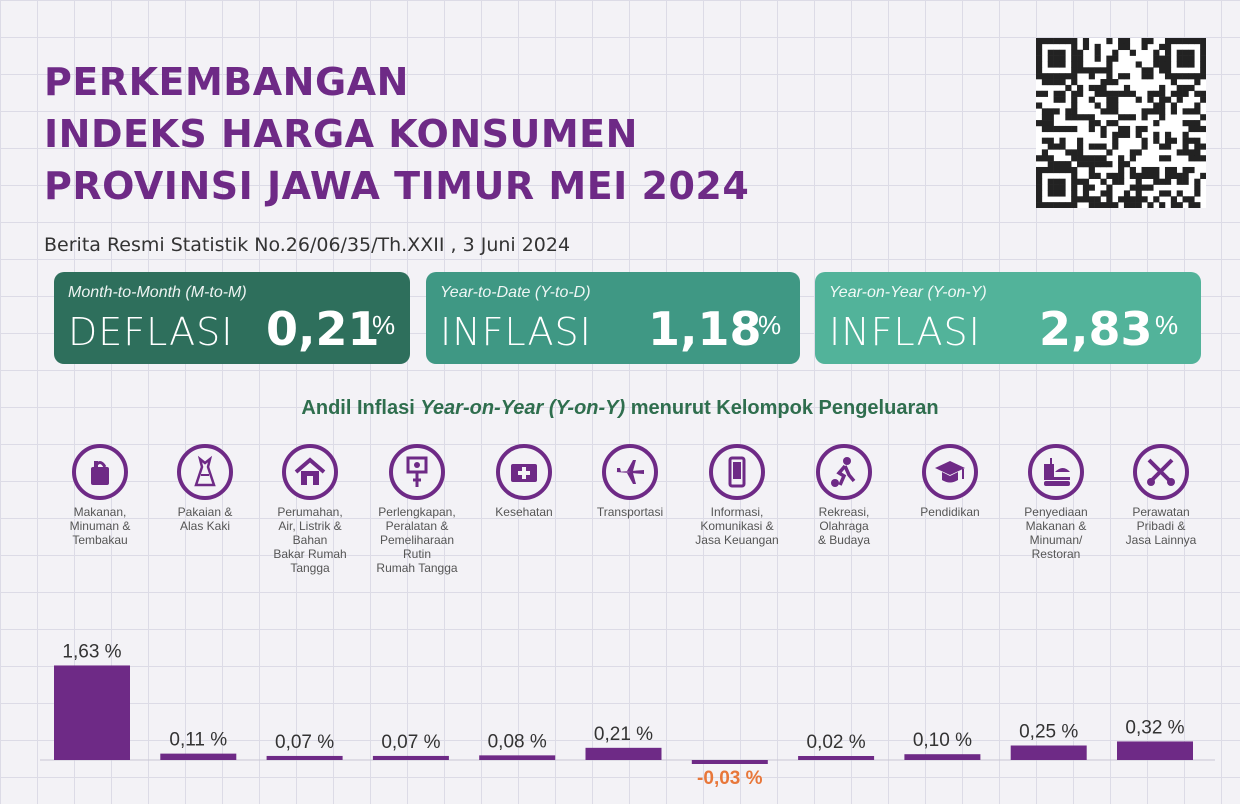 This screenshot has width=1240, height=804. I want to click on category-name: Rekreasi, Olahraga & Budaya, so click(844, 526).